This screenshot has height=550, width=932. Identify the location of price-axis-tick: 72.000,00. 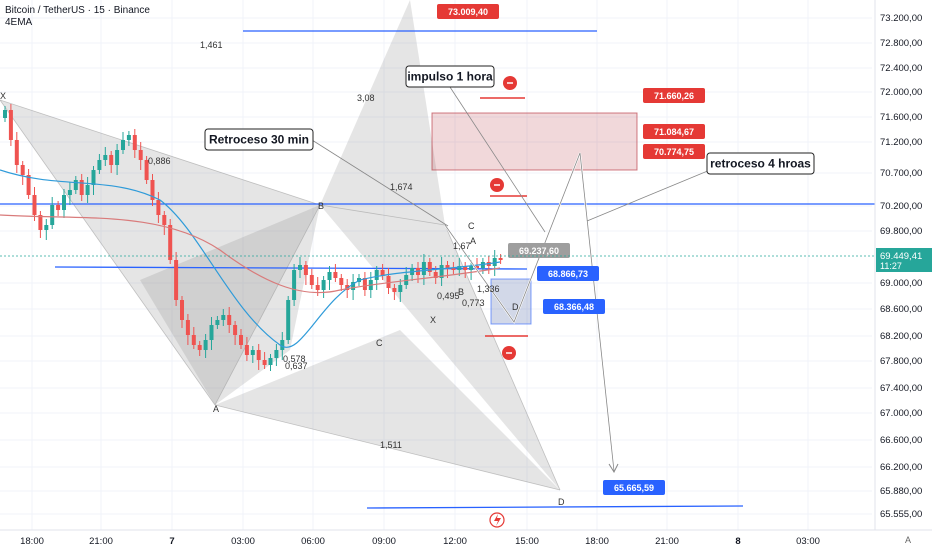
(901, 92).